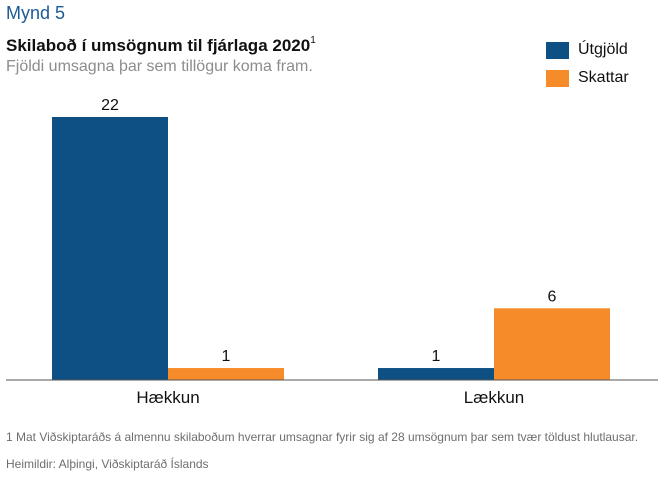 This screenshot has height=481, width=660. Describe the element at coordinates (226, 356) in the screenshot. I see `value-label-haekkun-skattar: 1` at that location.